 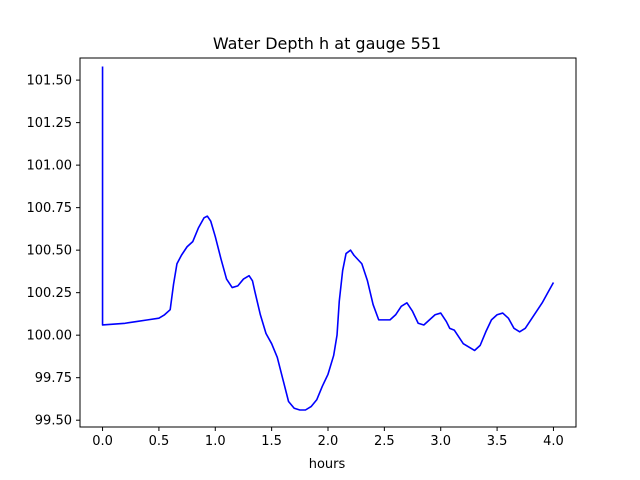 I want to click on x-tick-label: 0.5, so click(x=159, y=441).